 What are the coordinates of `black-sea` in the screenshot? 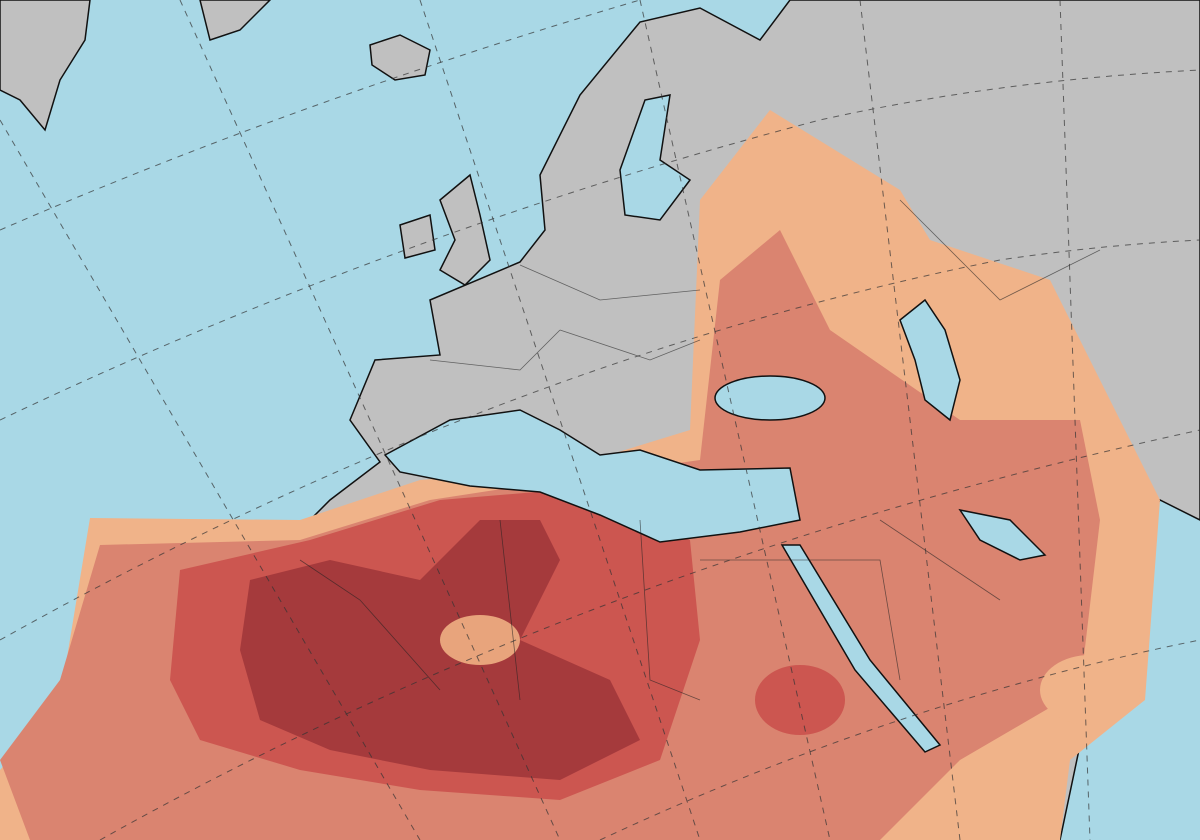 It's located at (770, 398).